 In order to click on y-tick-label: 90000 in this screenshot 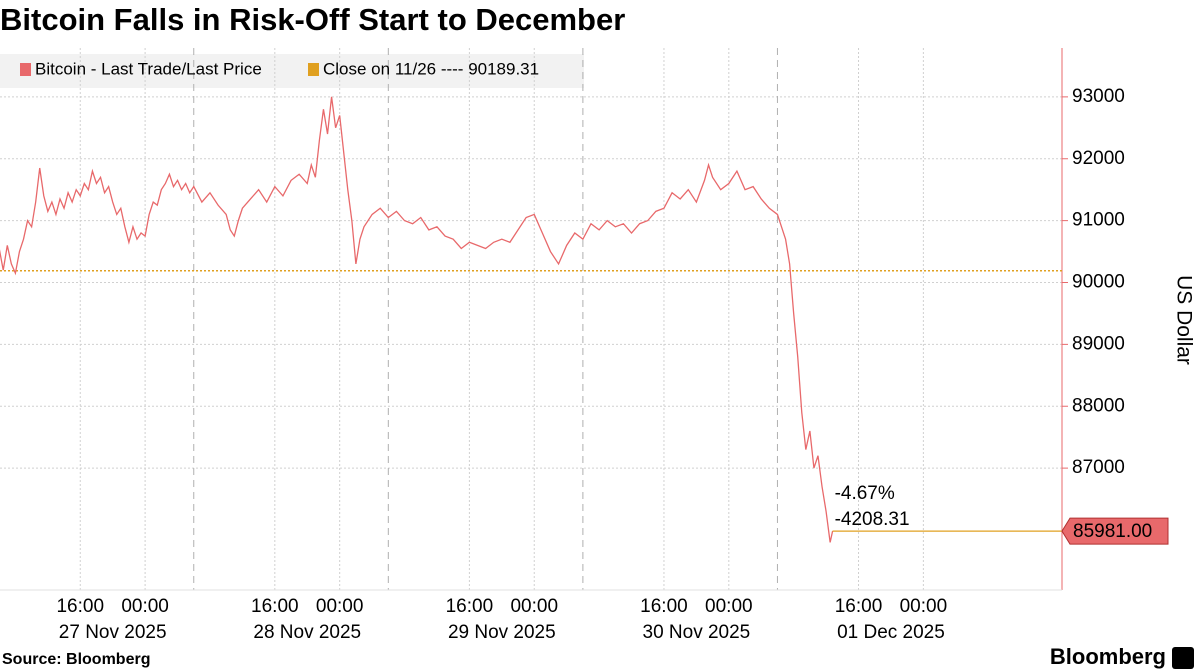, I will do `click(1098, 282)`.